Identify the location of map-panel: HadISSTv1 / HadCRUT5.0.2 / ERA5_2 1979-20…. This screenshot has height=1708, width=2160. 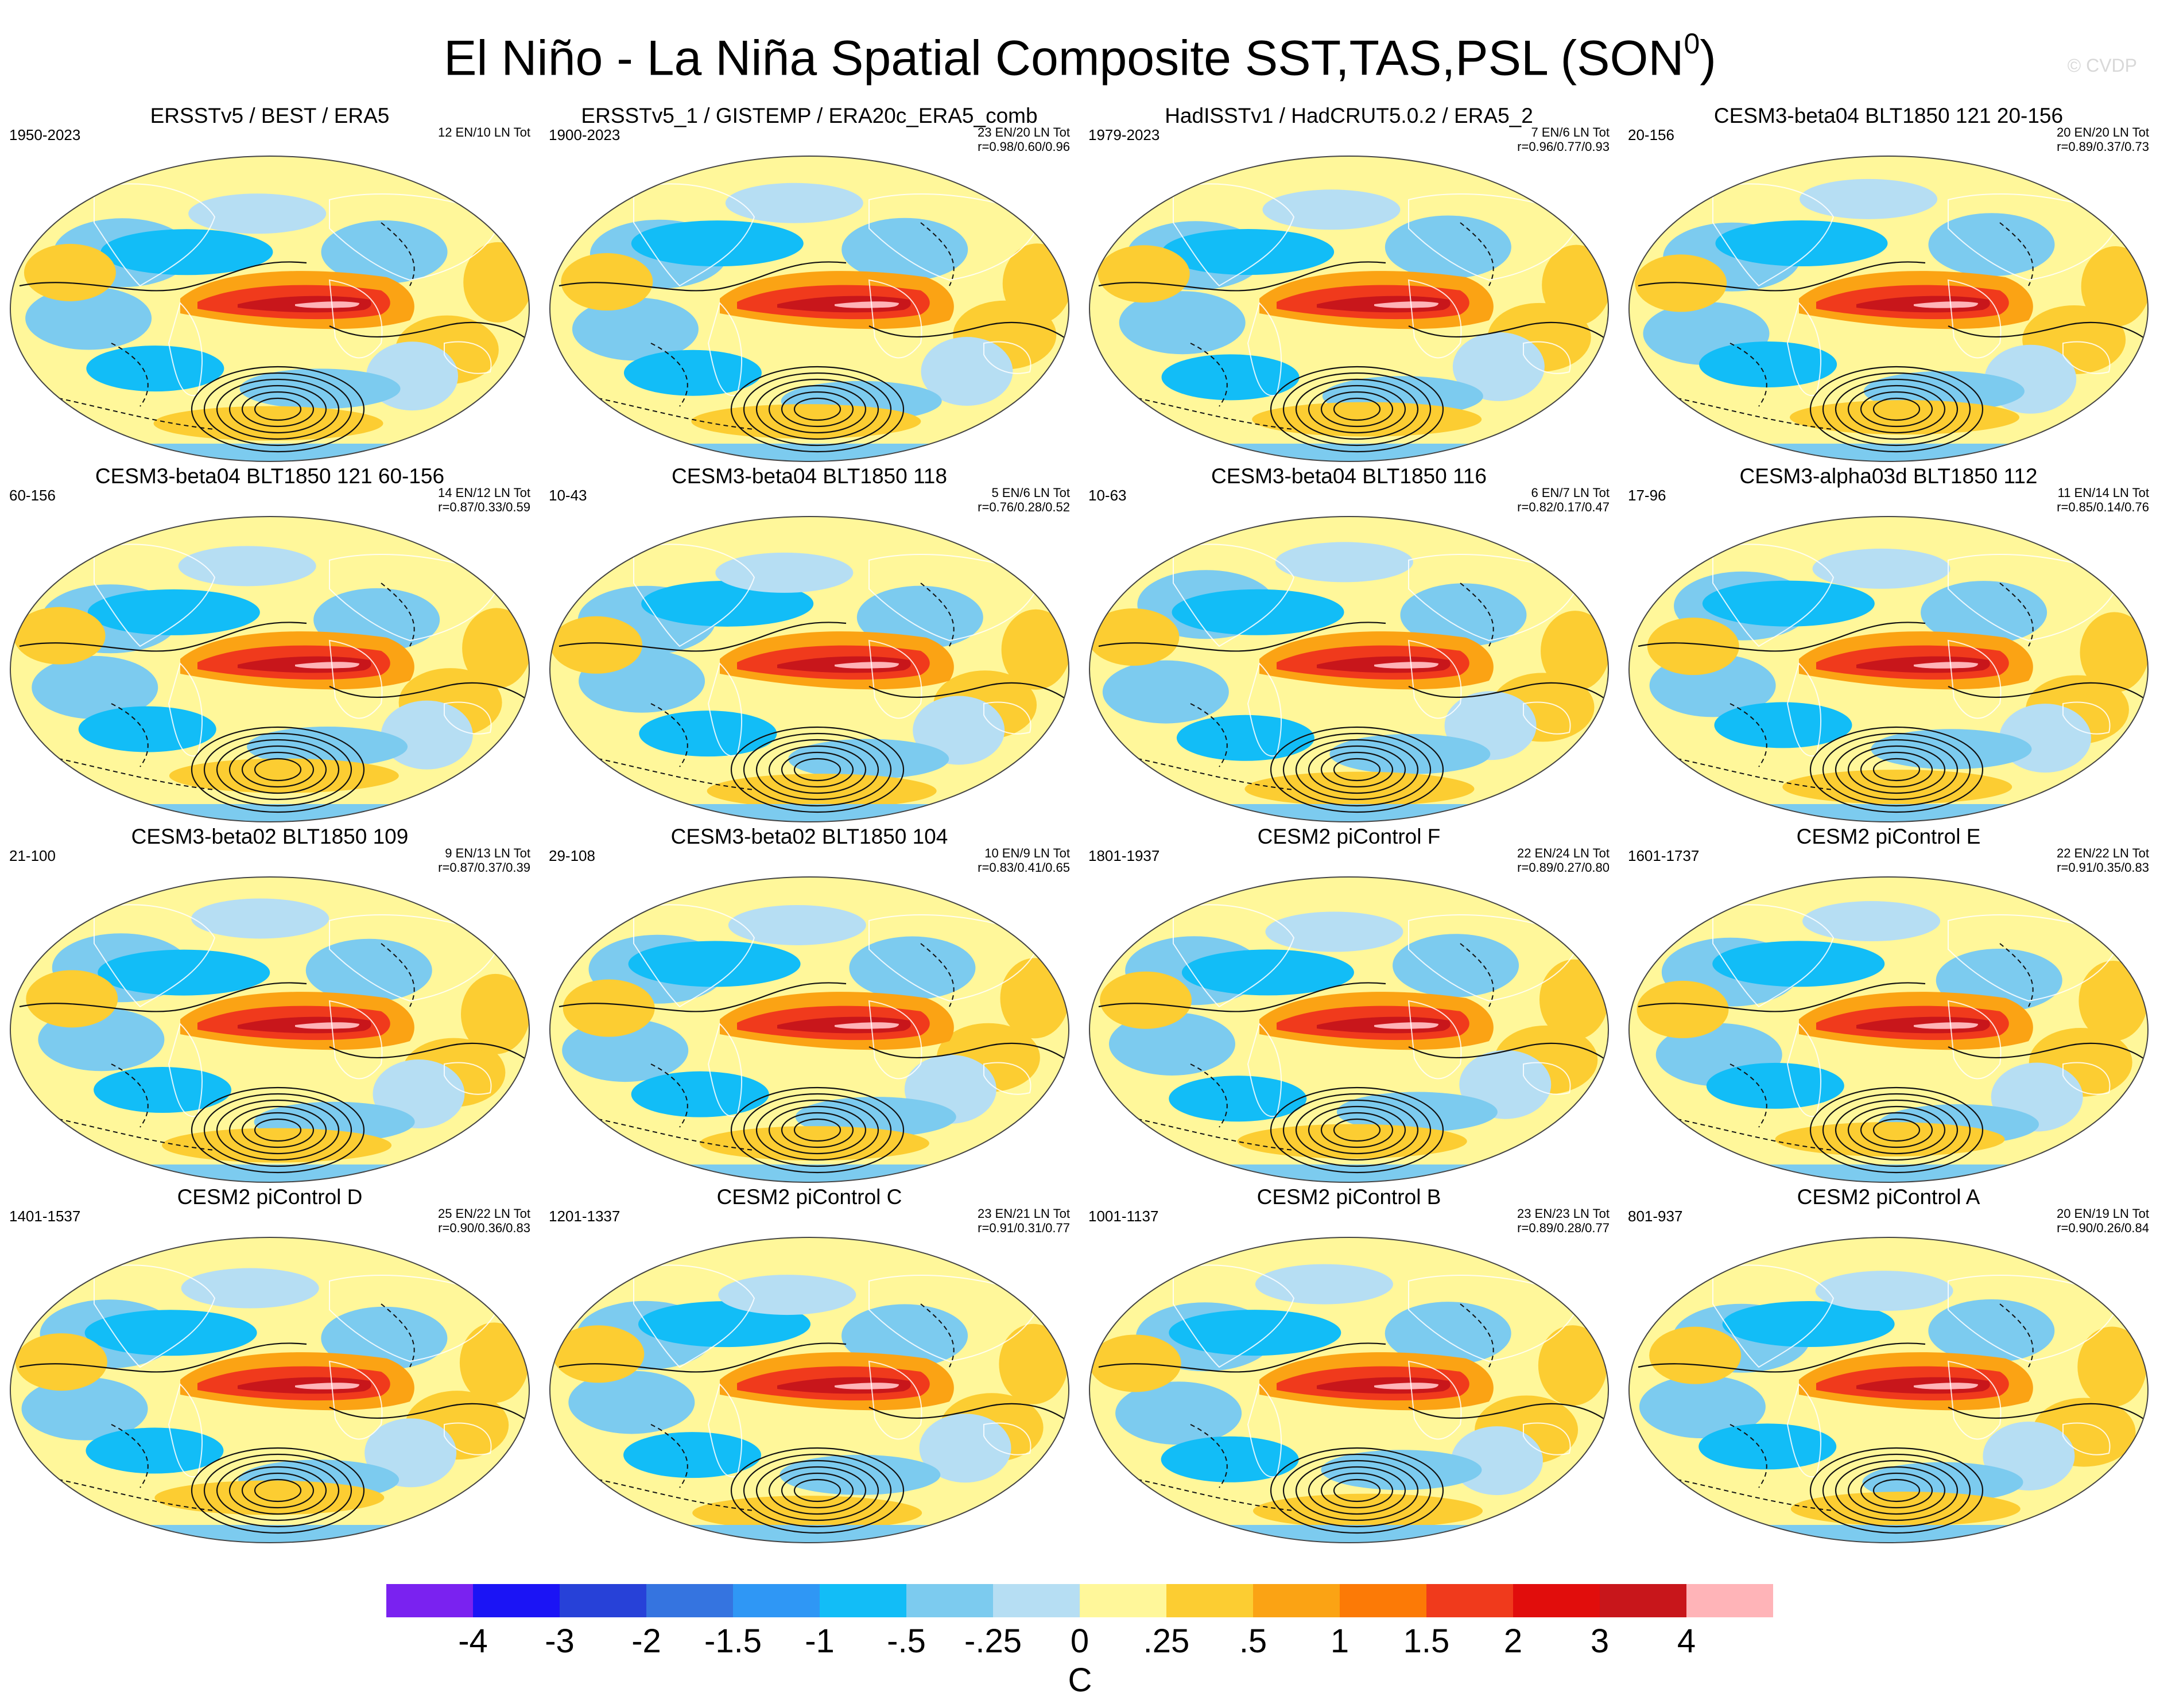
(1349, 287).